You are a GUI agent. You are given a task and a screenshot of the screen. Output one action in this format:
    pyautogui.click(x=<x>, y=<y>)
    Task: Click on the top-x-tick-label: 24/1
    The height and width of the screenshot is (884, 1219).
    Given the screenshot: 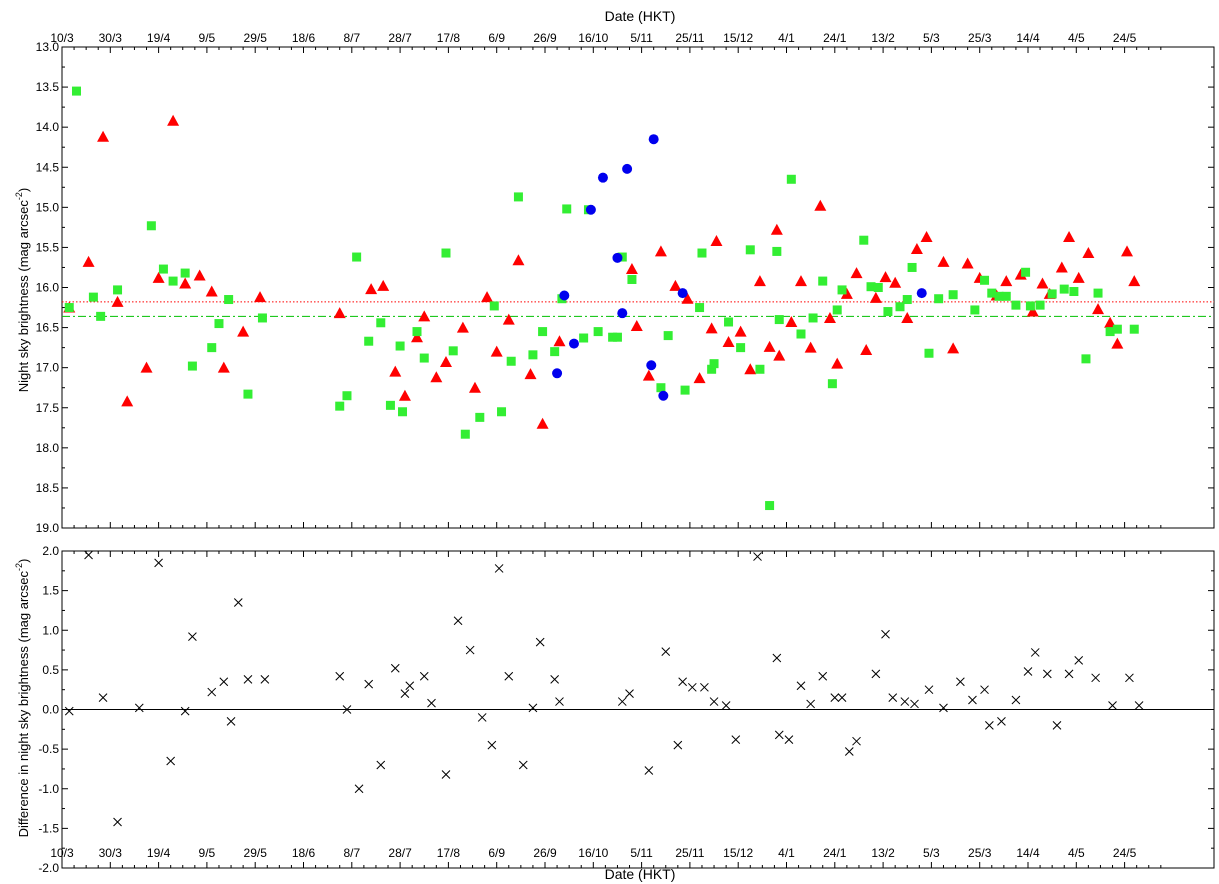 What is the action you would take?
    pyautogui.click(x=835, y=38)
    